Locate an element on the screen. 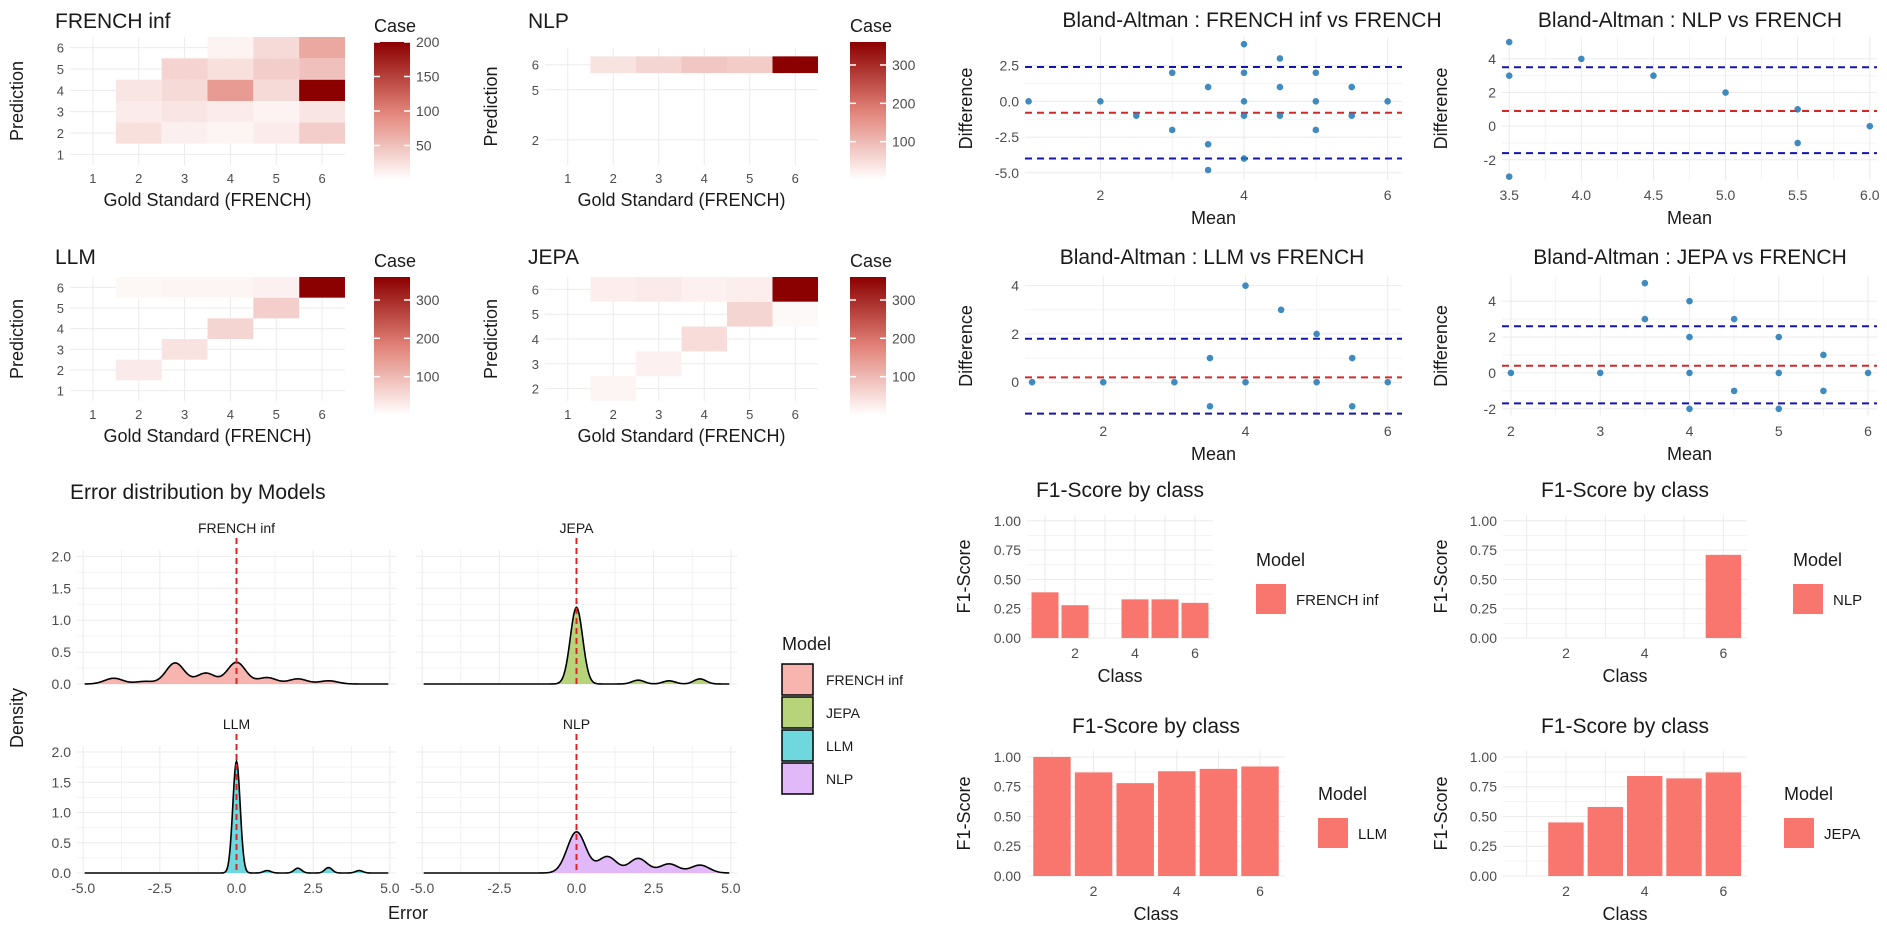 This screenshot has width=1887, height=928. y-axis-label: Difference is located at coordinates (1441, 346).